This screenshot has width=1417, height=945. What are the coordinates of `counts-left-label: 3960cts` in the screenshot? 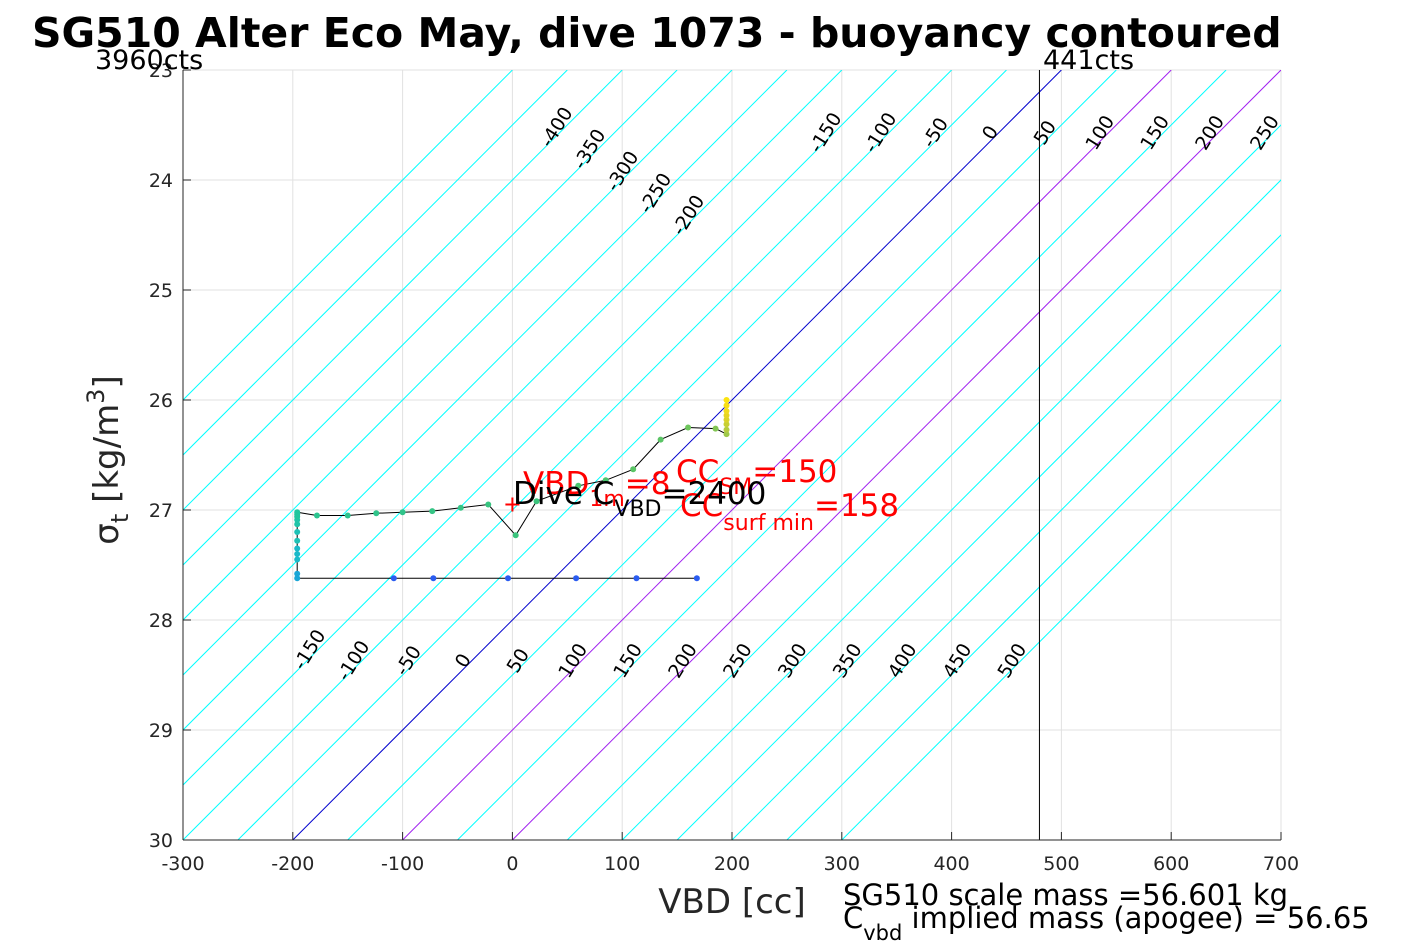 It's located at (149, 60).